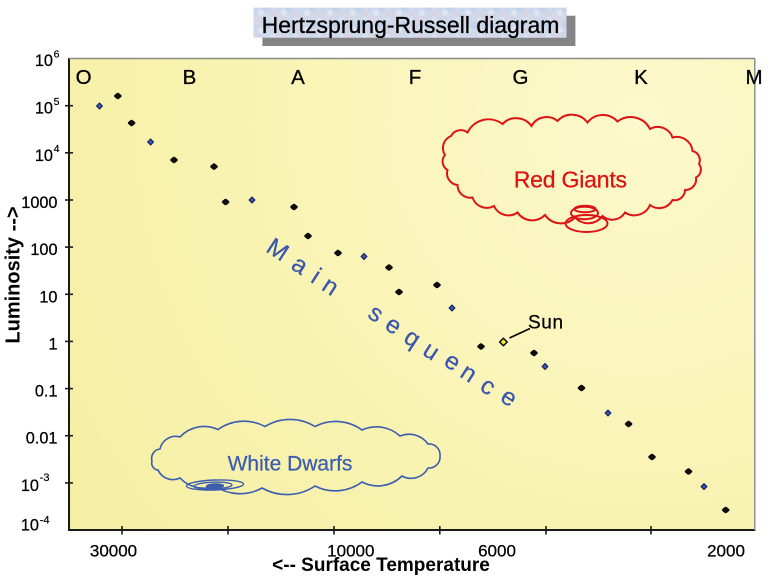 This screenshot has width=780, height=585. I want to click on svg-text: 6, so click(57, 55).